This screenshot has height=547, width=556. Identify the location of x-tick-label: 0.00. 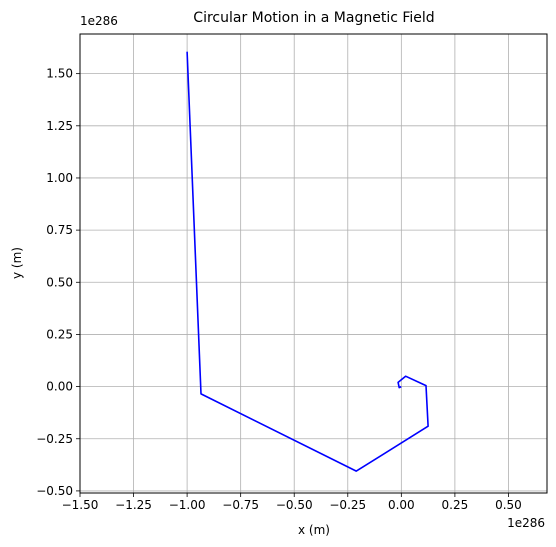
(401, 505).